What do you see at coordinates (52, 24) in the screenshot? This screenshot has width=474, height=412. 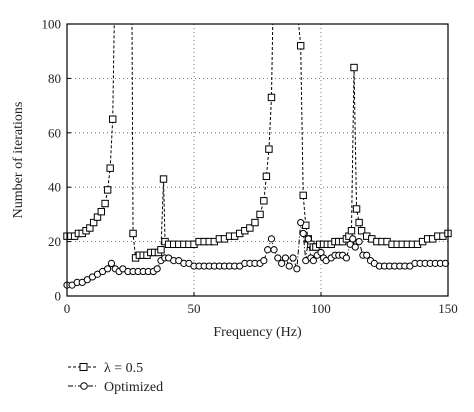 I see `y-tick-label: 100` at bounding box center [52, 24].